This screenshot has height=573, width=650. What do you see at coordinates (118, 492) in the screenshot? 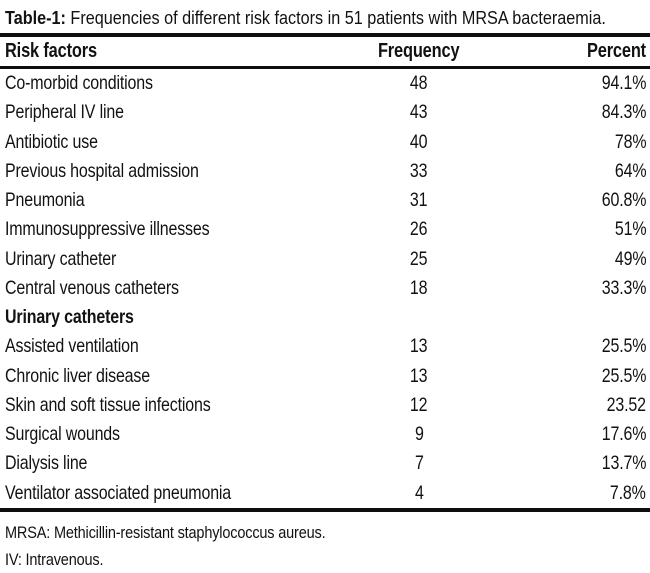
I see `risk-factor-cell: Ventilator associated pneumonia` at bounding box center [118, 492].